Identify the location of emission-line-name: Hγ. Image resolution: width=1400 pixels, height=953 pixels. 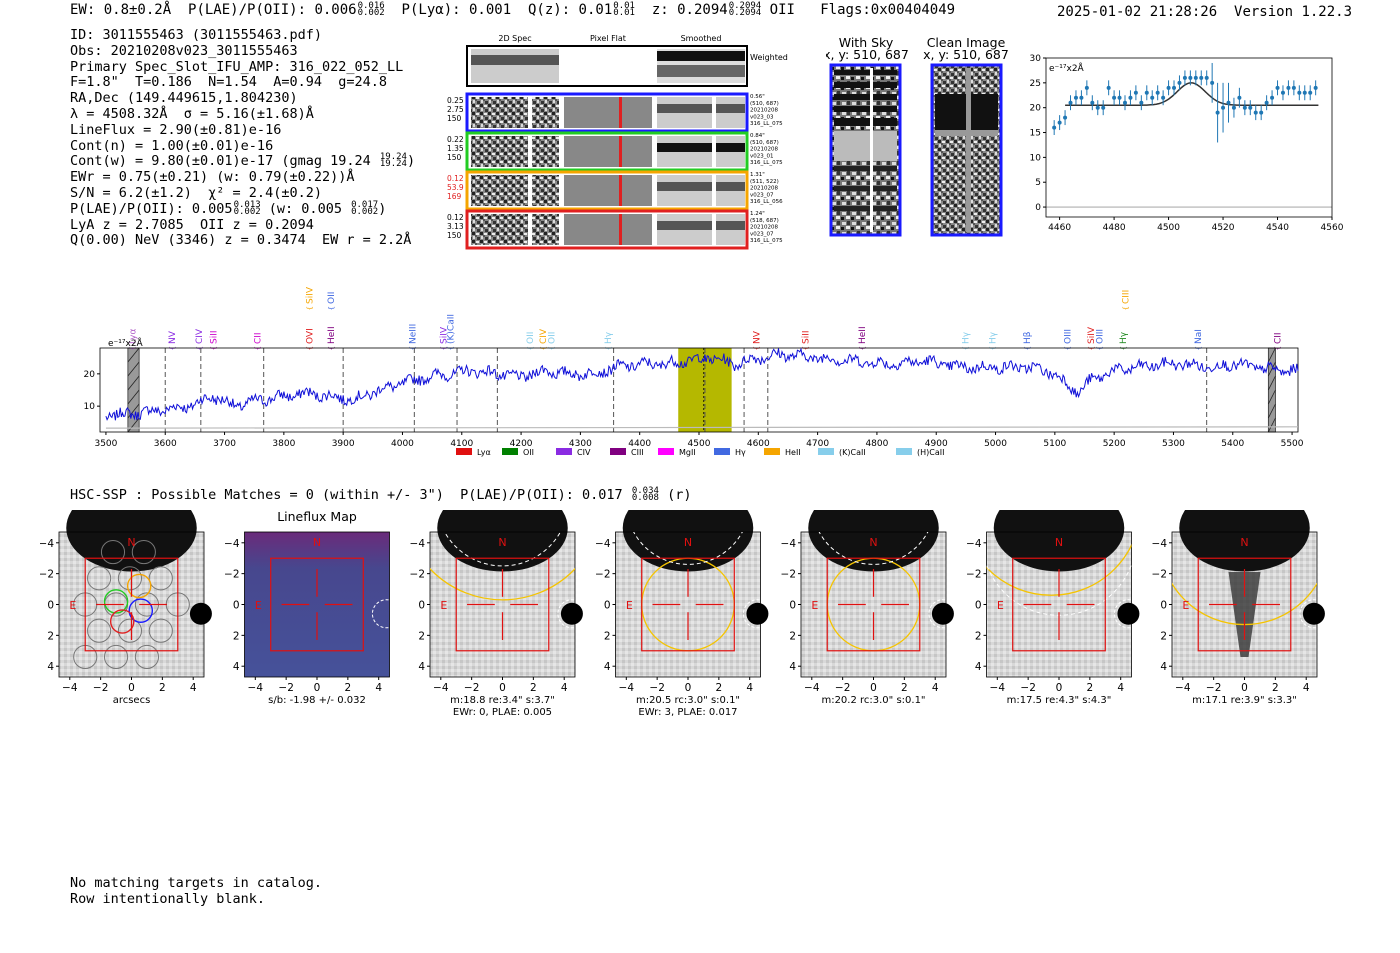
(994, 337).